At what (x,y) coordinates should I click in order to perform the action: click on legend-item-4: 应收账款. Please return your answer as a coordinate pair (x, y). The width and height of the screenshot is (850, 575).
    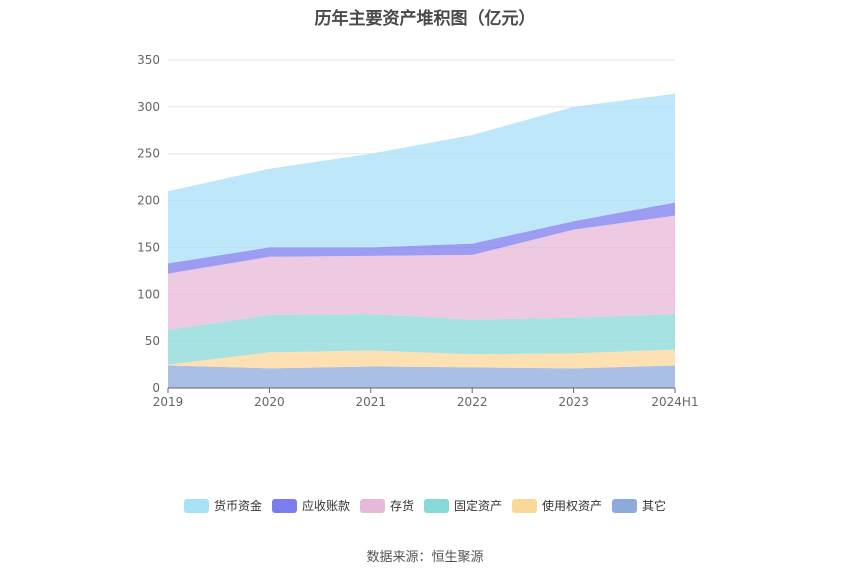
    Looking at the image, I should click on (310, 505).